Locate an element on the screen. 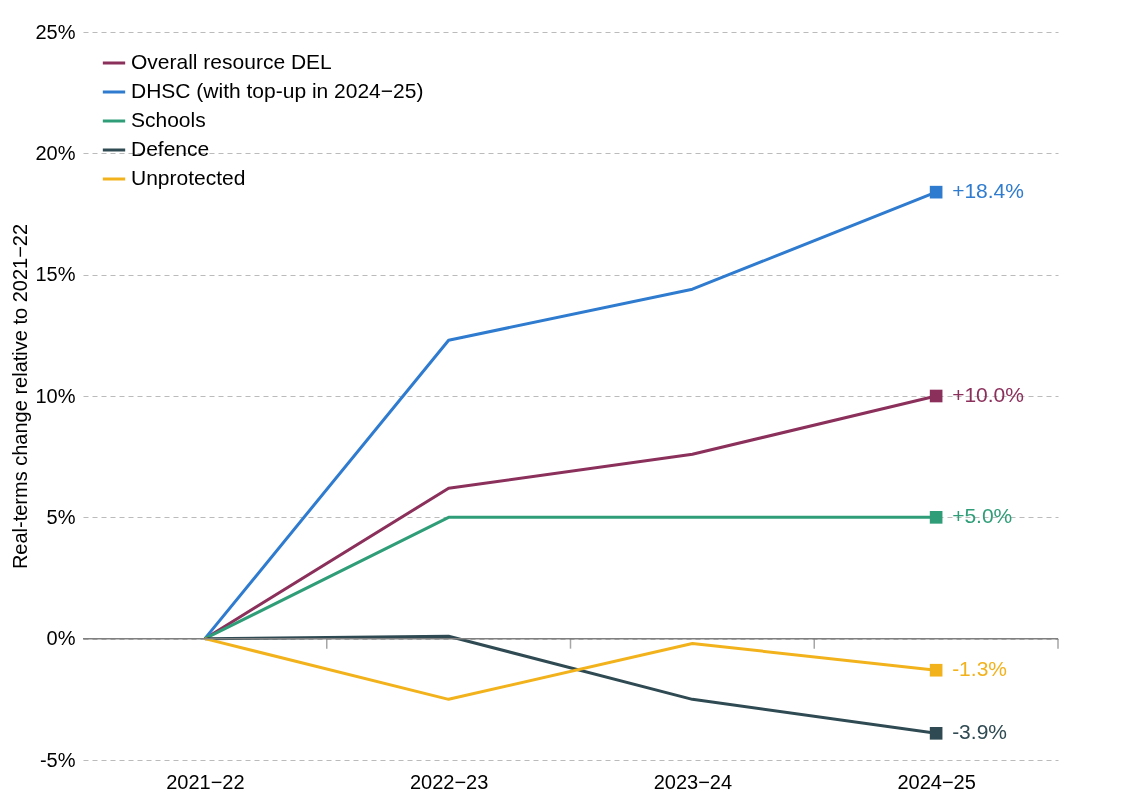 The height and width of the screenshot is (798, 1125). y-tick-label: 25% is located at coordinates (55, 31).